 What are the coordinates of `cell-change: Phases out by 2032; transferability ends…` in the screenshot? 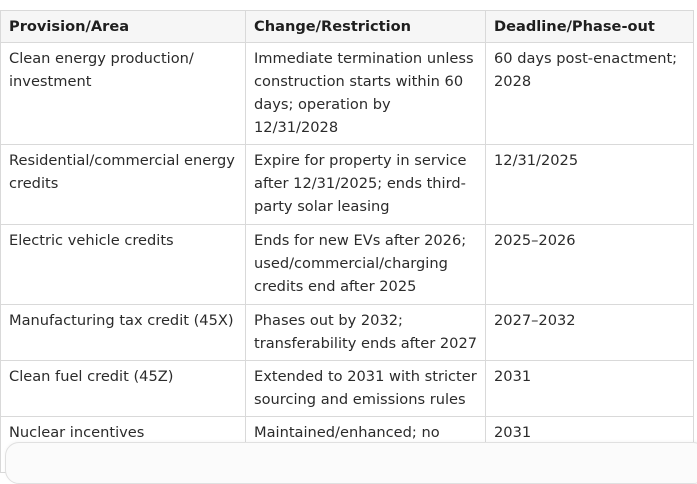 It's located at (365, 332).